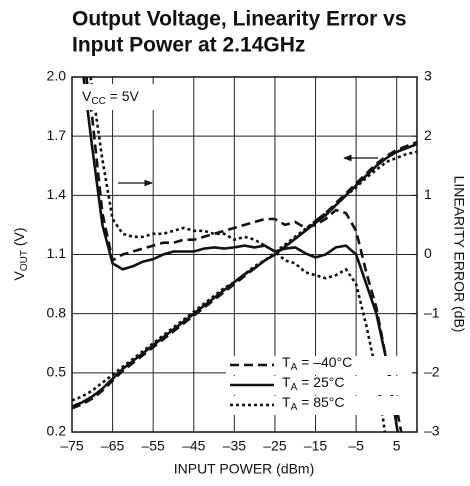 This screenshot has width=470, height=486. Describe the element at coordinates (57, 372) in the screenshot. I see `y-tick-label: 0.5` at that location.